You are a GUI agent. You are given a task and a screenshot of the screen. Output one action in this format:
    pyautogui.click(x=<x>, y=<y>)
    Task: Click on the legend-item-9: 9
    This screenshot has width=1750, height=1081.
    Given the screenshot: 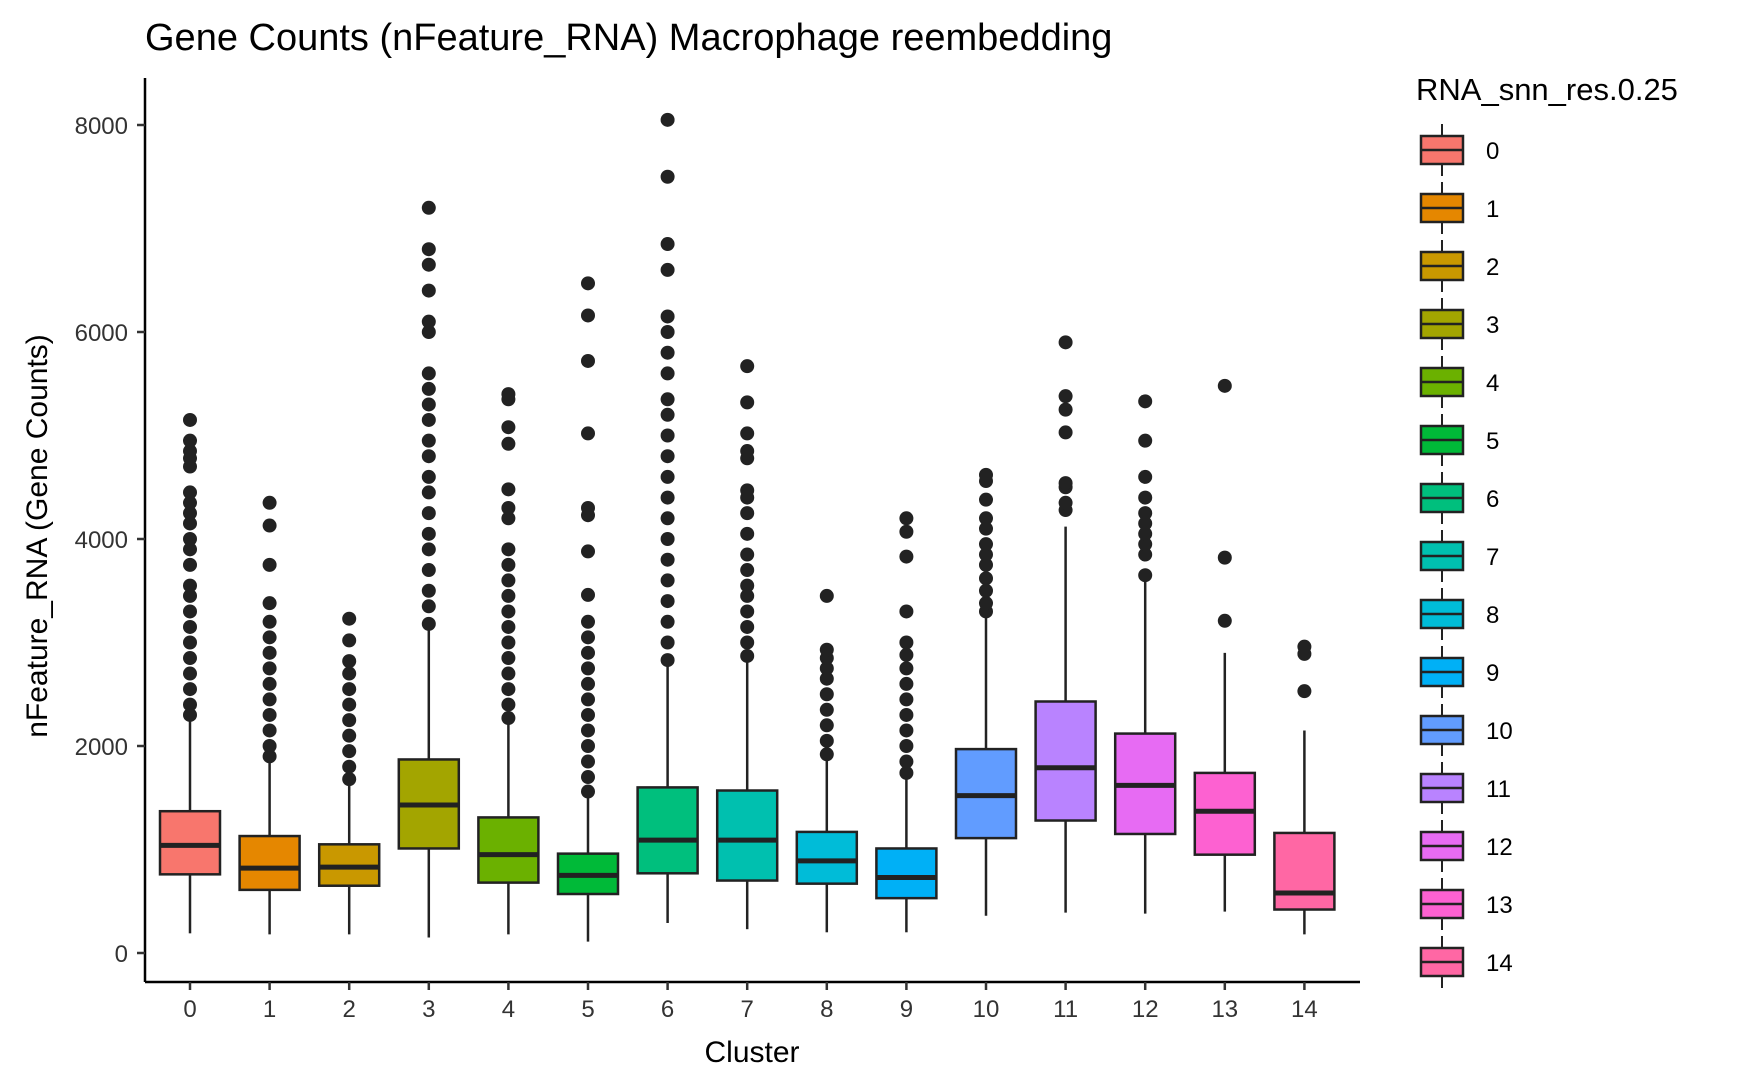 What is the action you would take?
    pyautogui.click(x=1459, y=672)
    